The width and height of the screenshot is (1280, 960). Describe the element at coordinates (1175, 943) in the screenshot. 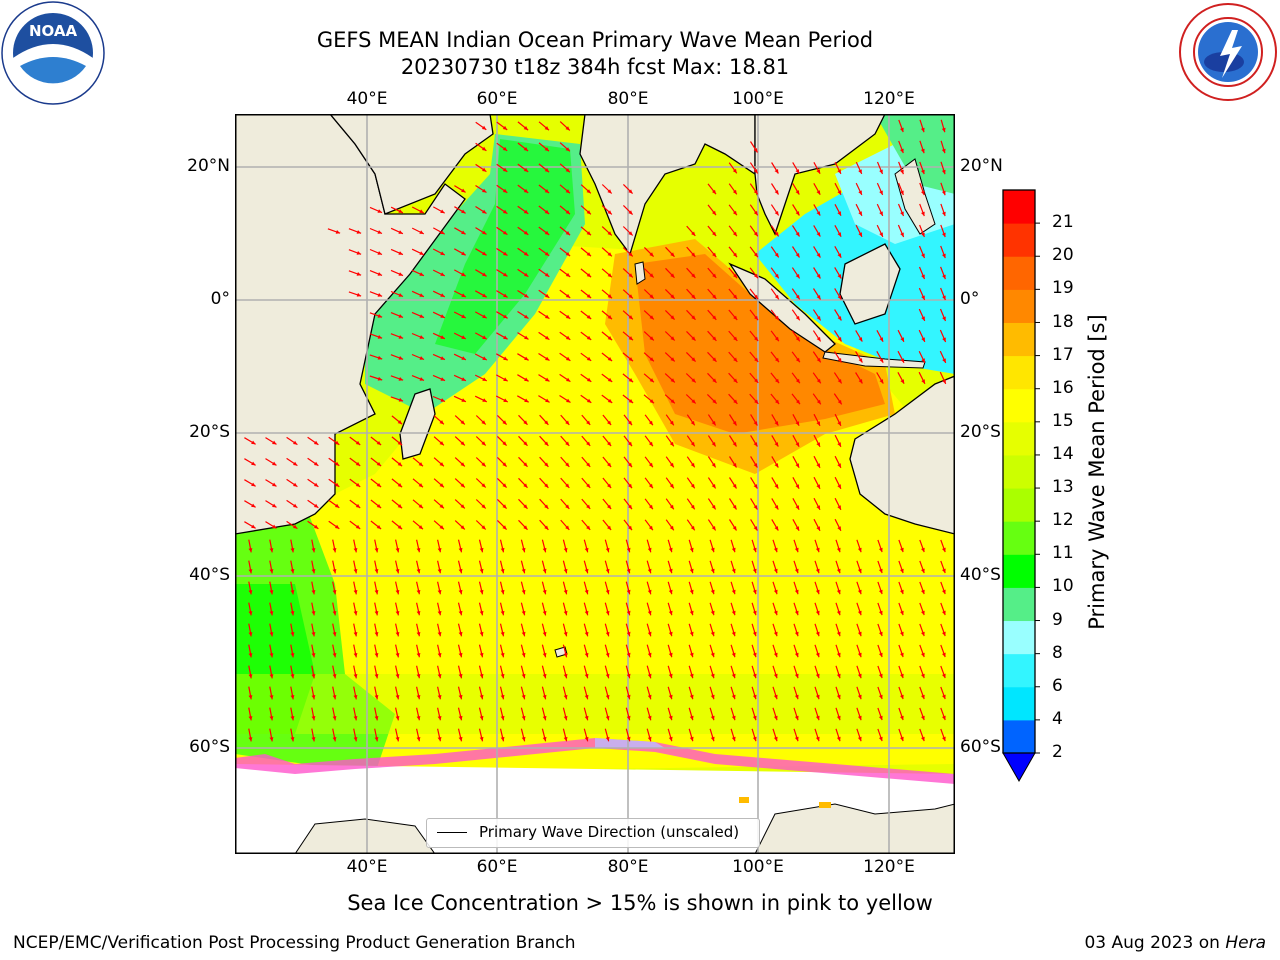

I see `footer-timestamp: 03 Aug 2023 on Hera` at that location.